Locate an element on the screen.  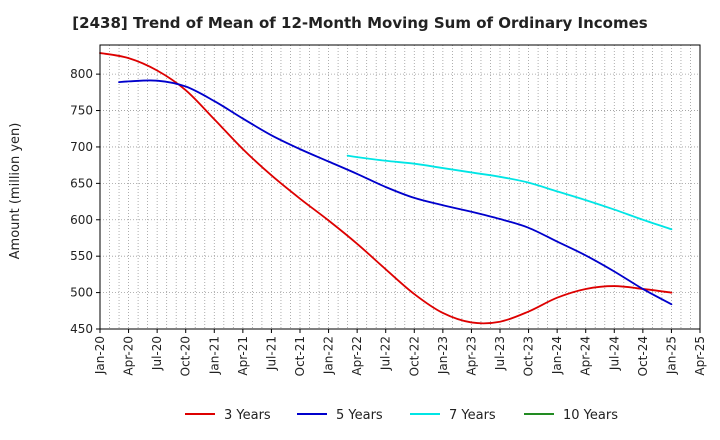
y-axis-label: Amount (million yen) is located at coordinates (15, 191).